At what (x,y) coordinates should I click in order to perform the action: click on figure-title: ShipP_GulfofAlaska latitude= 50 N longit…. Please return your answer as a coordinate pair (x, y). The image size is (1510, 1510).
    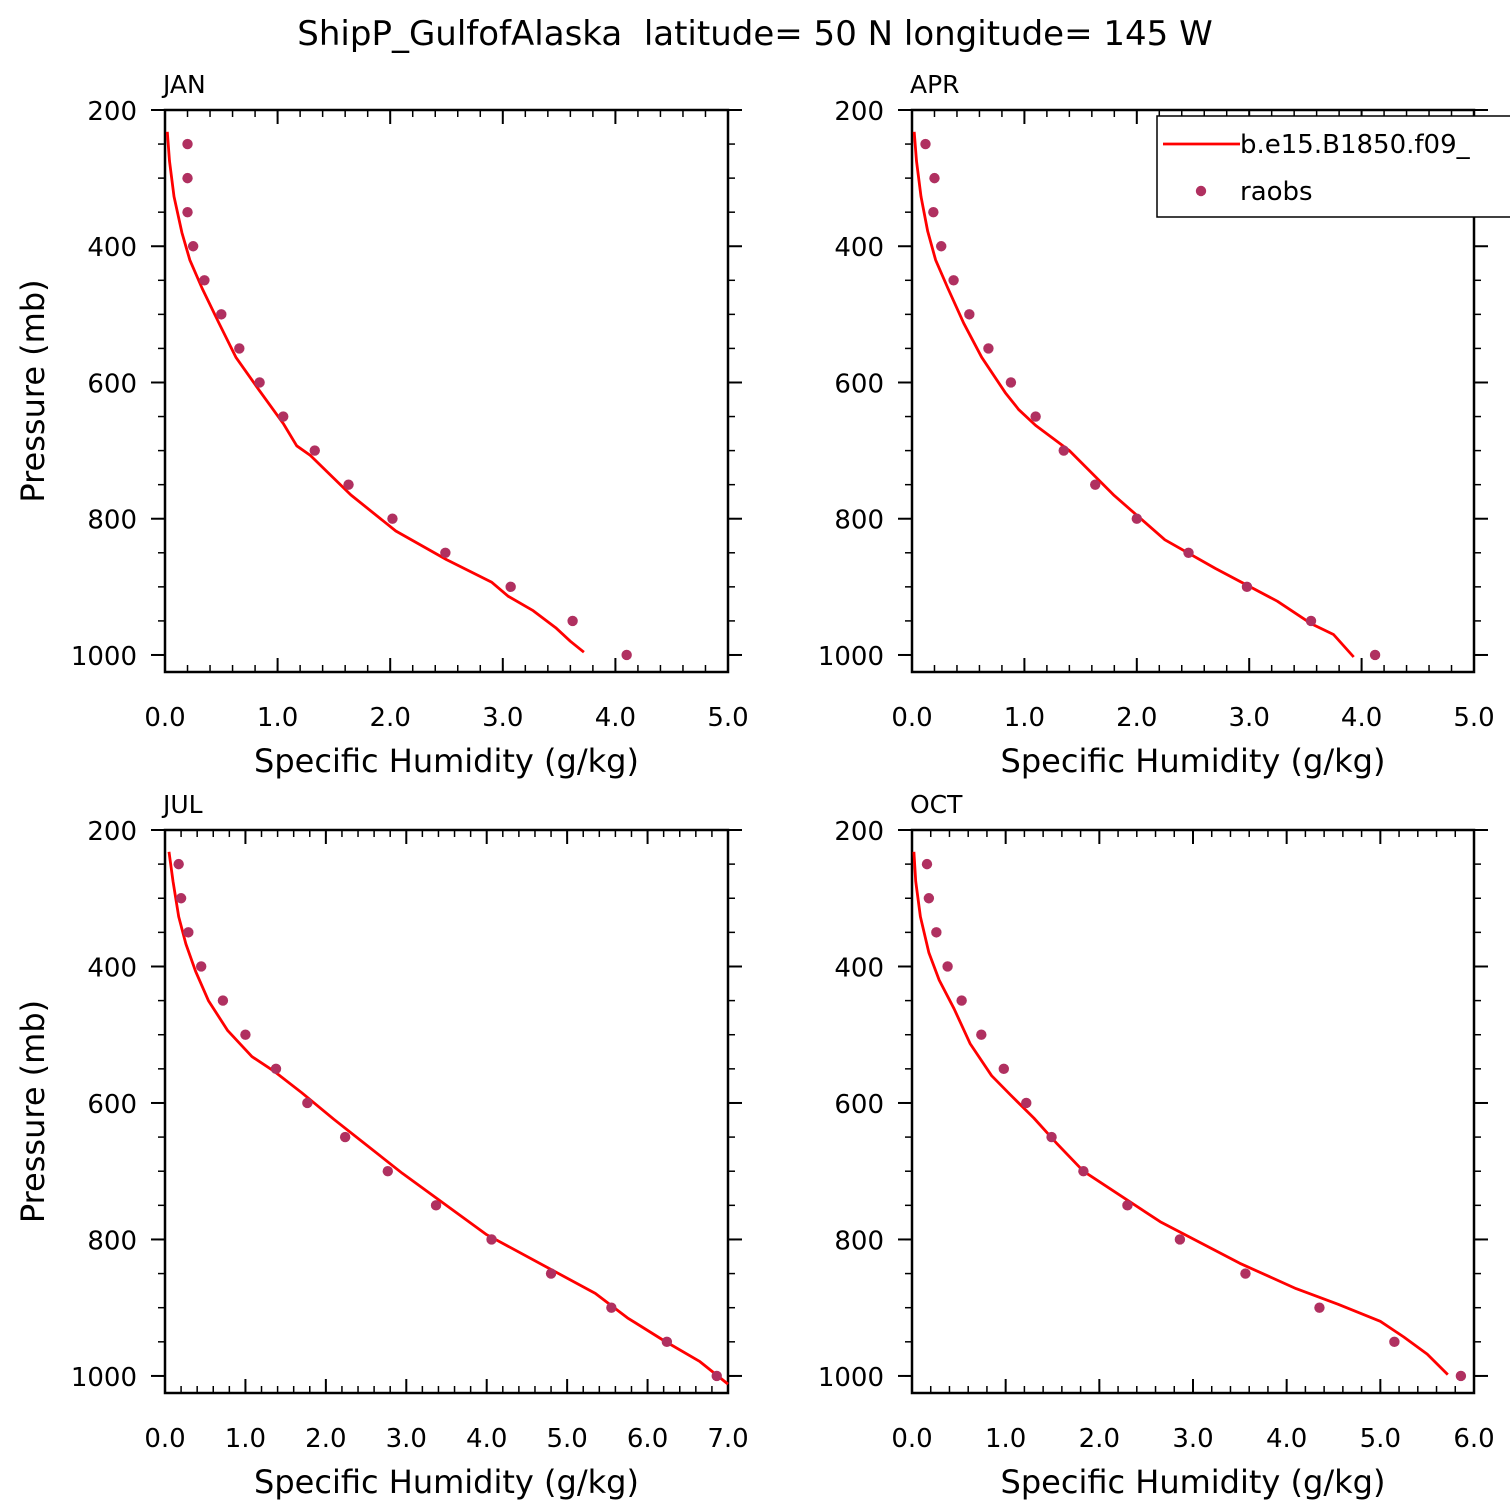
    Looking at the image, I should click on (754, 34).